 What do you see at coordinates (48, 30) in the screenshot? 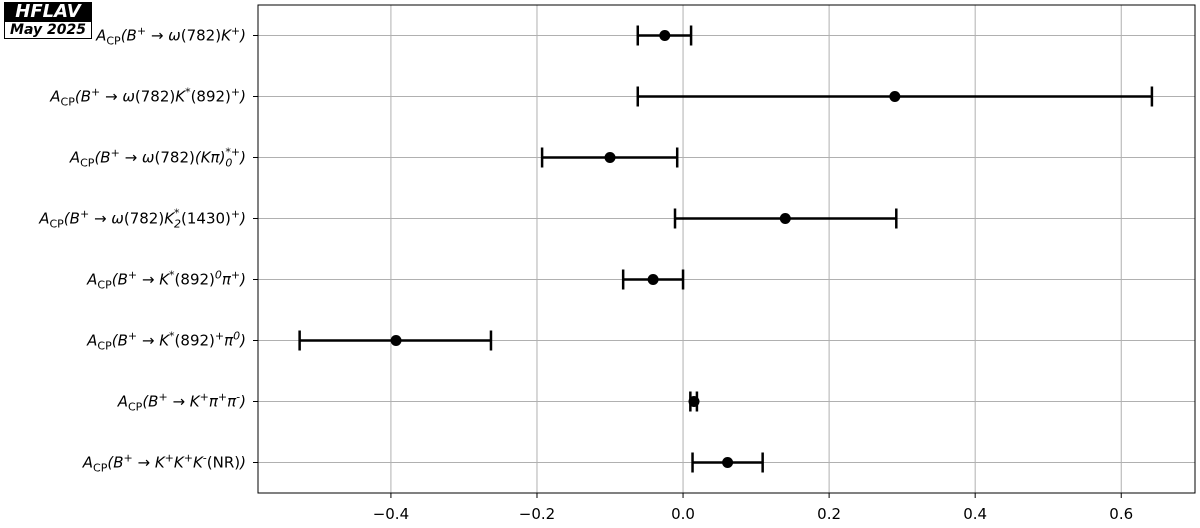
I see `badge-date: May 2025` at bounding box center [48, 30].